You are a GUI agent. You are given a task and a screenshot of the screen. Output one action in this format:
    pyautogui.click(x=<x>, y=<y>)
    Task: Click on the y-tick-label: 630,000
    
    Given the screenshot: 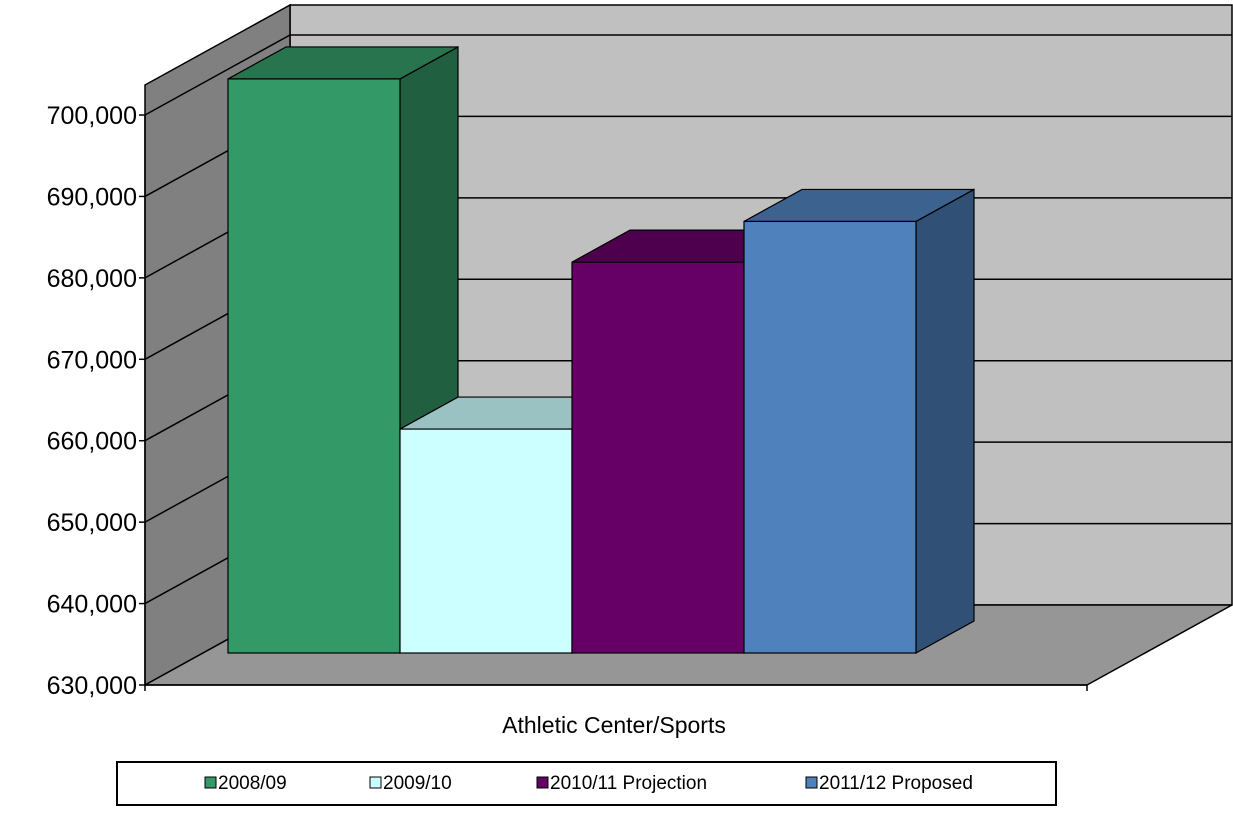 What is the action you would take?
    pyautogui.click(x=92, y=686)
    